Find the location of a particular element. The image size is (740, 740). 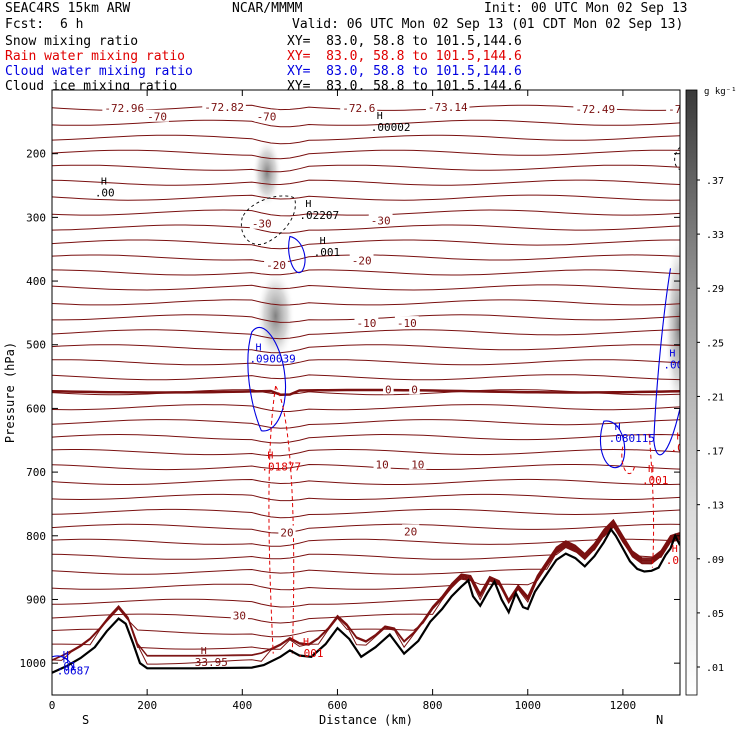

colorbar-tick-label: .13 is located at coordinates (715, 506).